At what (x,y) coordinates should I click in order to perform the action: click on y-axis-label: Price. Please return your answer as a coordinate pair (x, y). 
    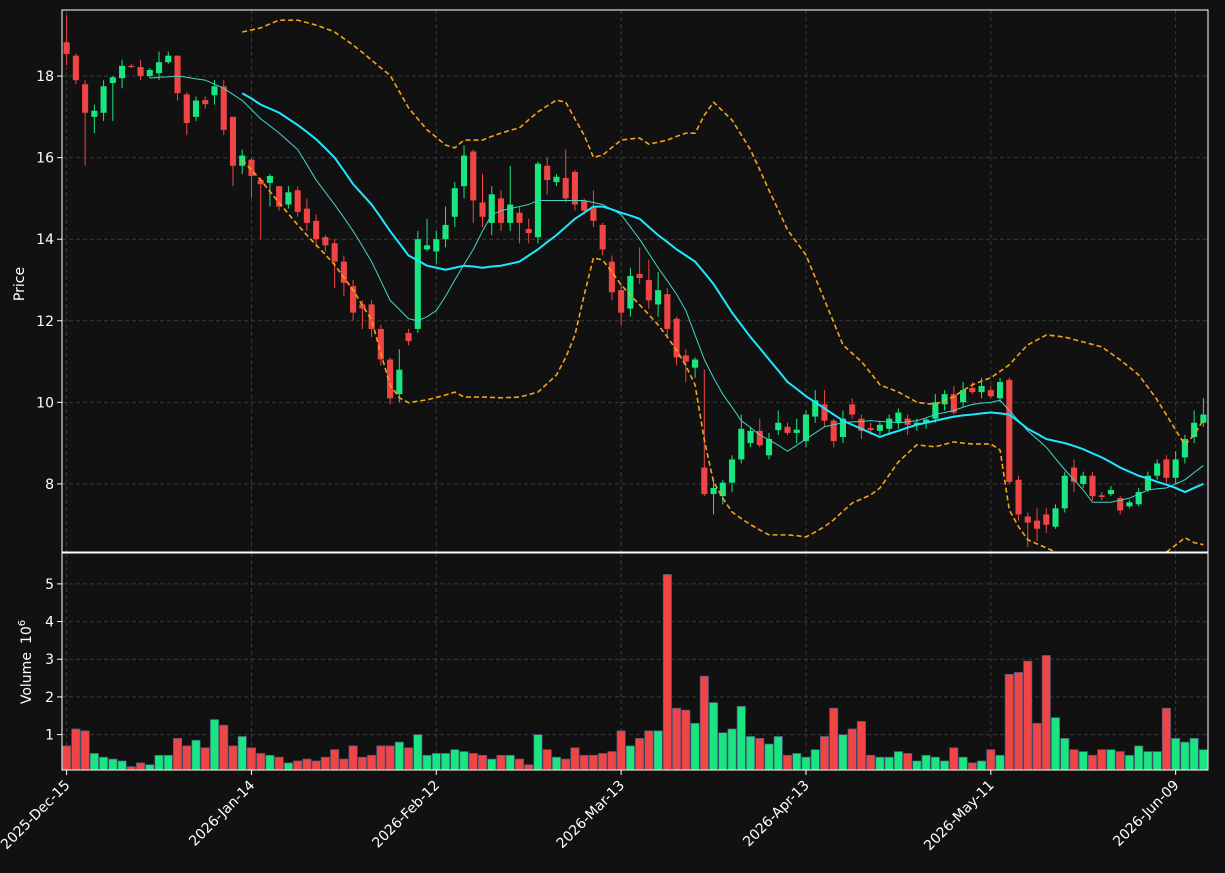
    Looking at the image, I should click on (20, 284).